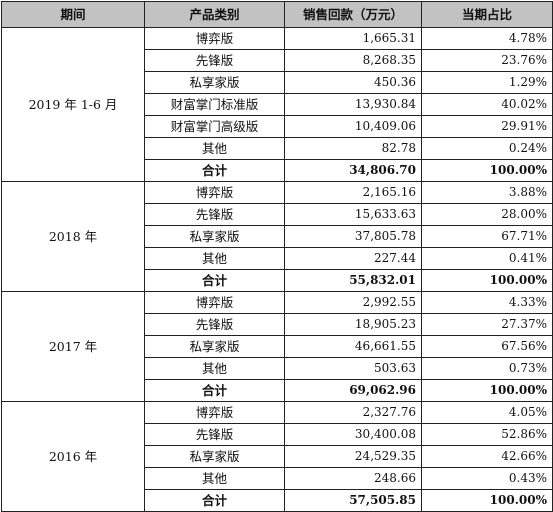 The width and height of the screenshot is (553, 512). Describe the element at coordinates (487, 456) in the screenshot. I see `share-cell: 42.66%` at that location.